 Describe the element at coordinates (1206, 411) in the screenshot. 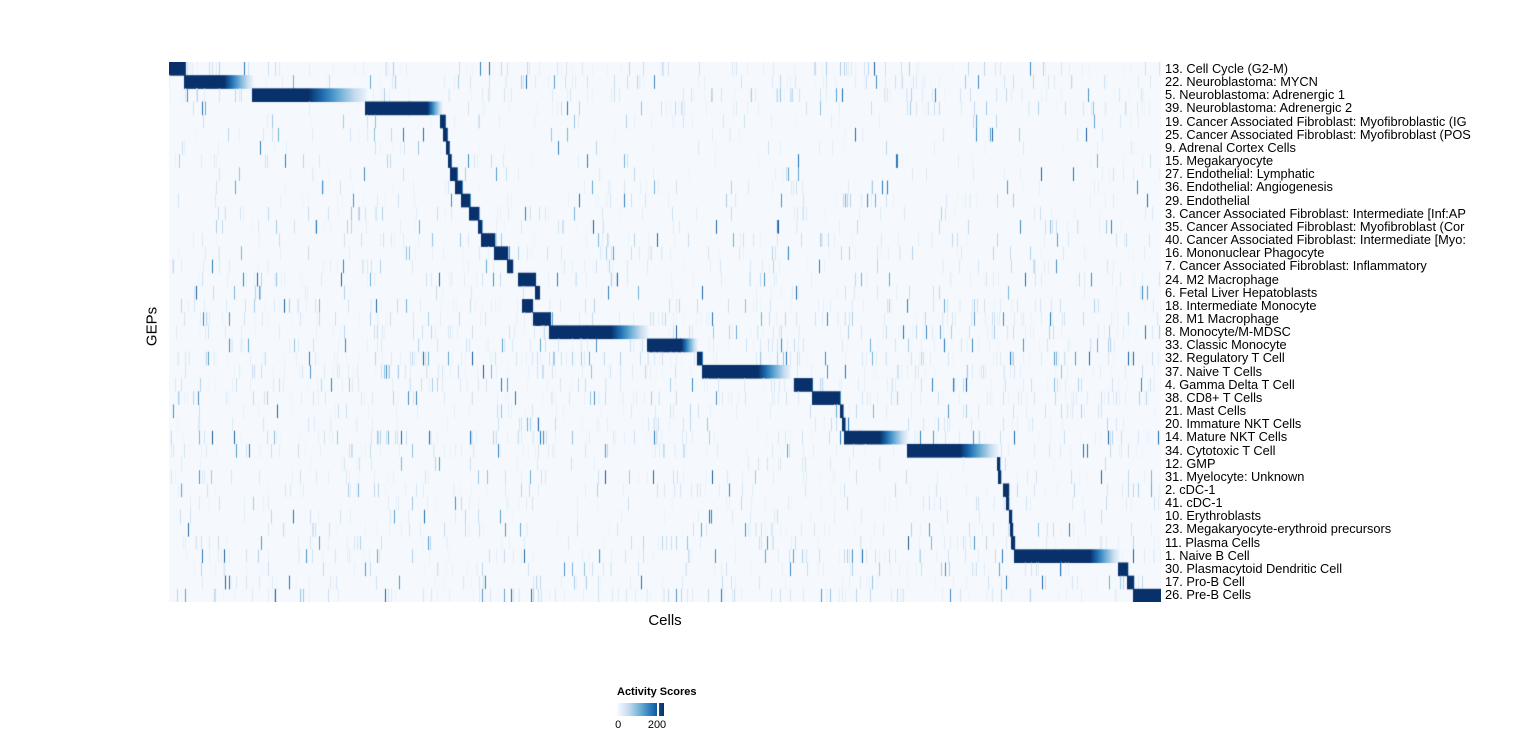

I see `gep-row-label: 21. Mast Cells` at that location.